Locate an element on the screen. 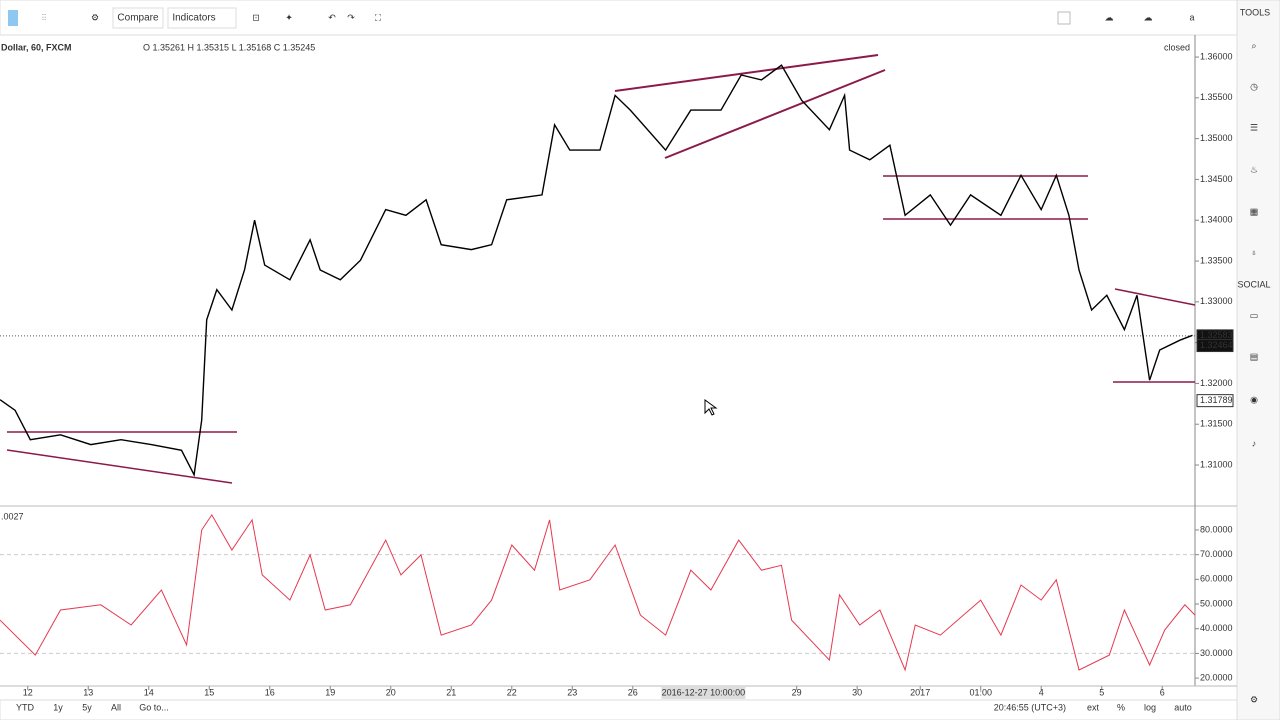 This screenshot has height=720, width=1280. x-tick-label: 4 is located at coordinates (1041, 692).